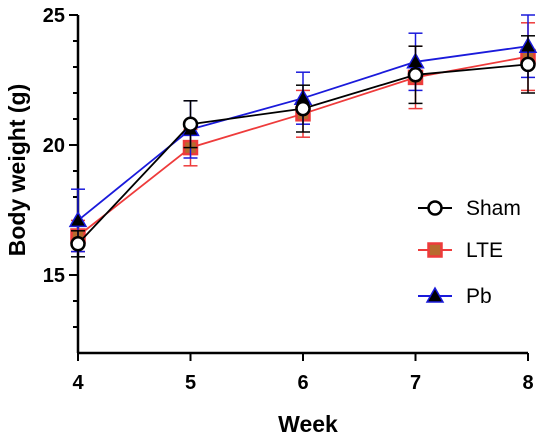 This screenshot has height=443, width=550. Describe the element at coordinates (415, 383) in the screenshot. I see `x-tick-label: 7` at that location.